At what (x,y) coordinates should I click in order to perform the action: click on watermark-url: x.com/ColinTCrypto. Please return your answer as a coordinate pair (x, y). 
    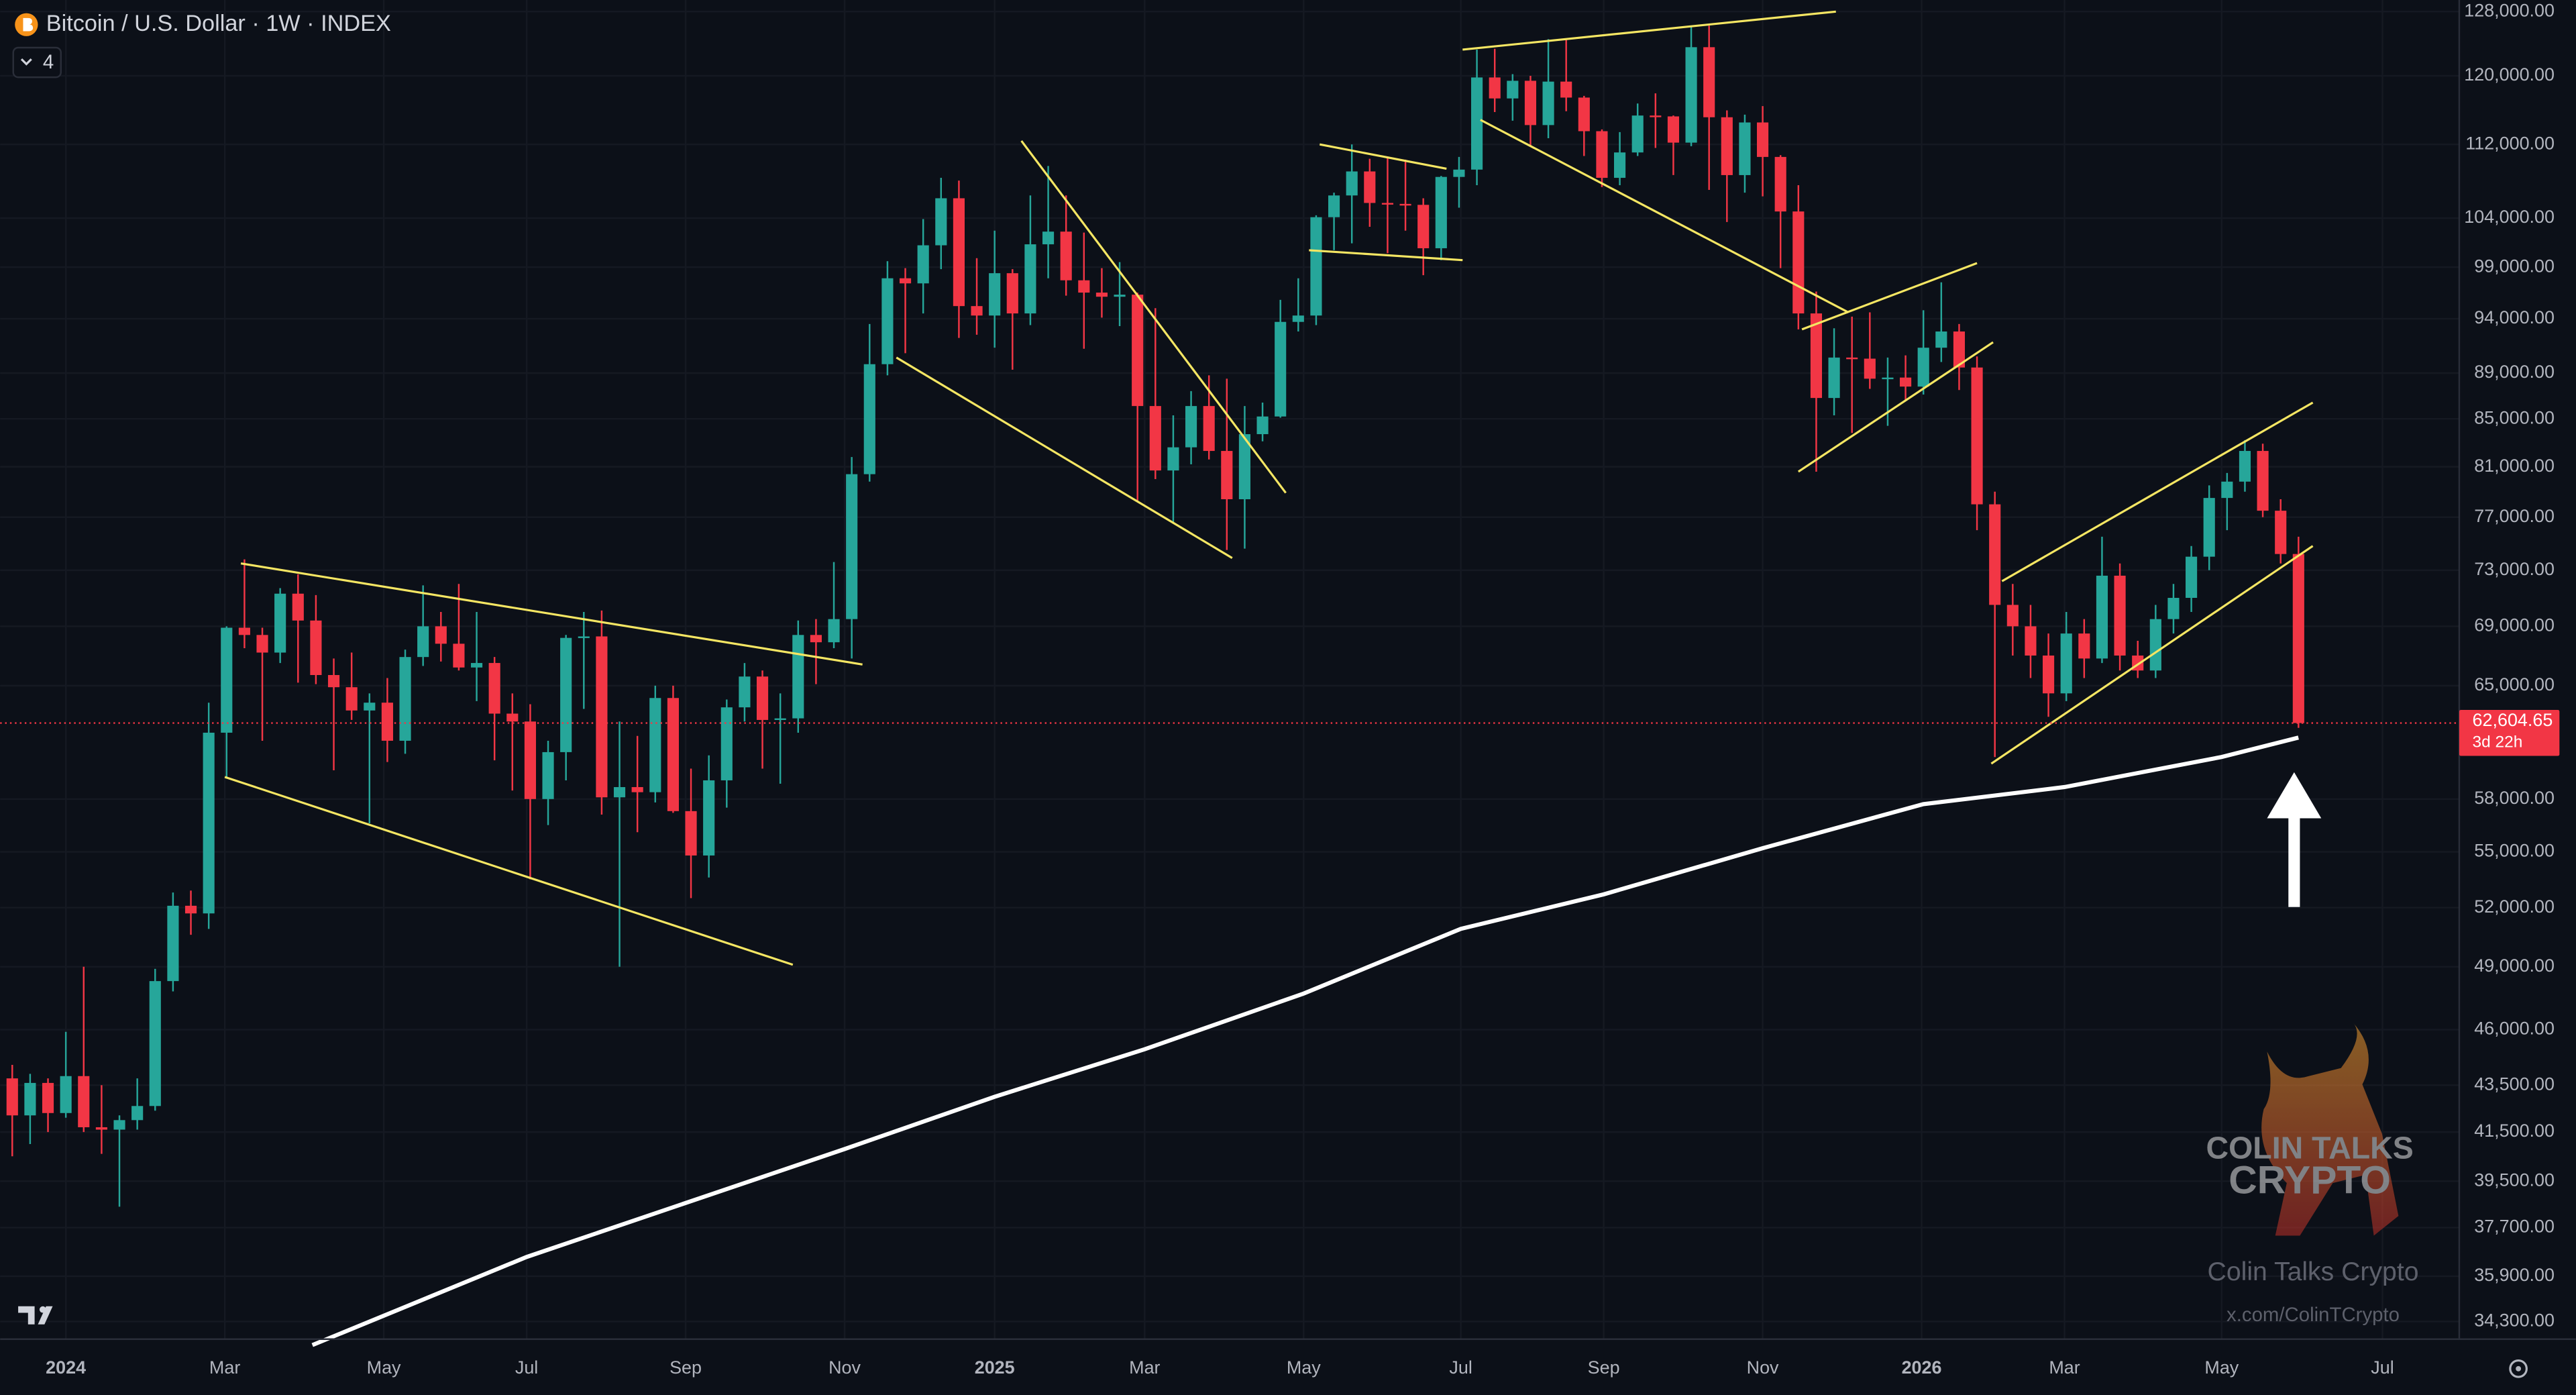
    Looking at the image, I should click on (2313, 1315).